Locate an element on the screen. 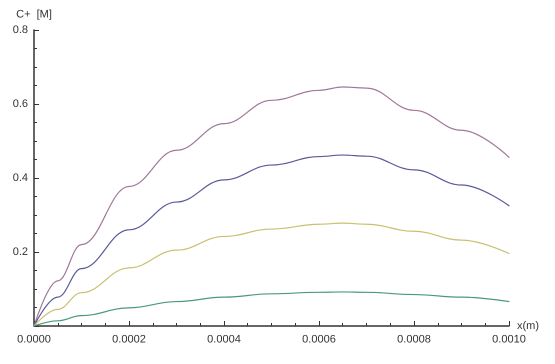 The height and width of the screenshot is (364, 555). y-tick-label: 0.6 is located at coordinates (20, 104).